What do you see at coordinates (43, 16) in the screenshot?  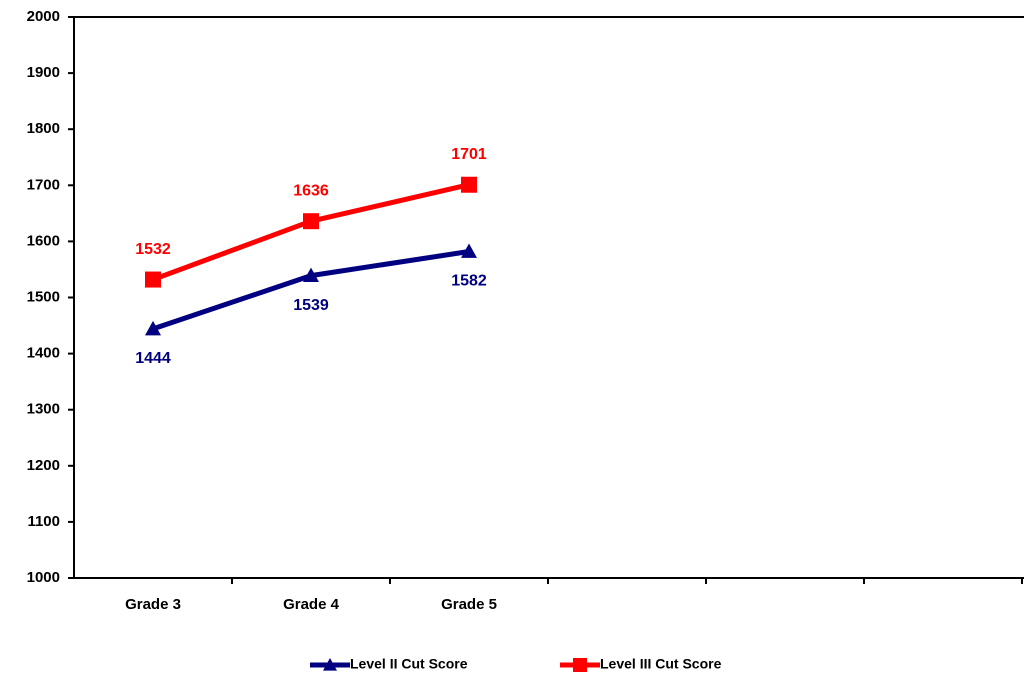 I see `y-tick-label: 2000` at bounding box center [43, 16].